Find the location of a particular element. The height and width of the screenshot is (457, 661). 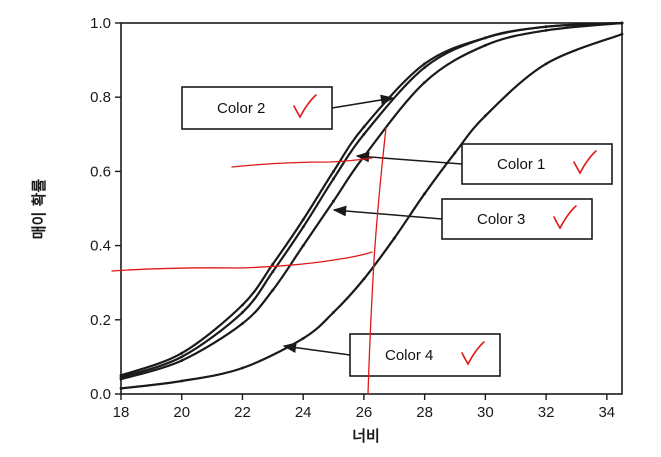

x-tick-label: 24 is located at coordinates (303, 412).